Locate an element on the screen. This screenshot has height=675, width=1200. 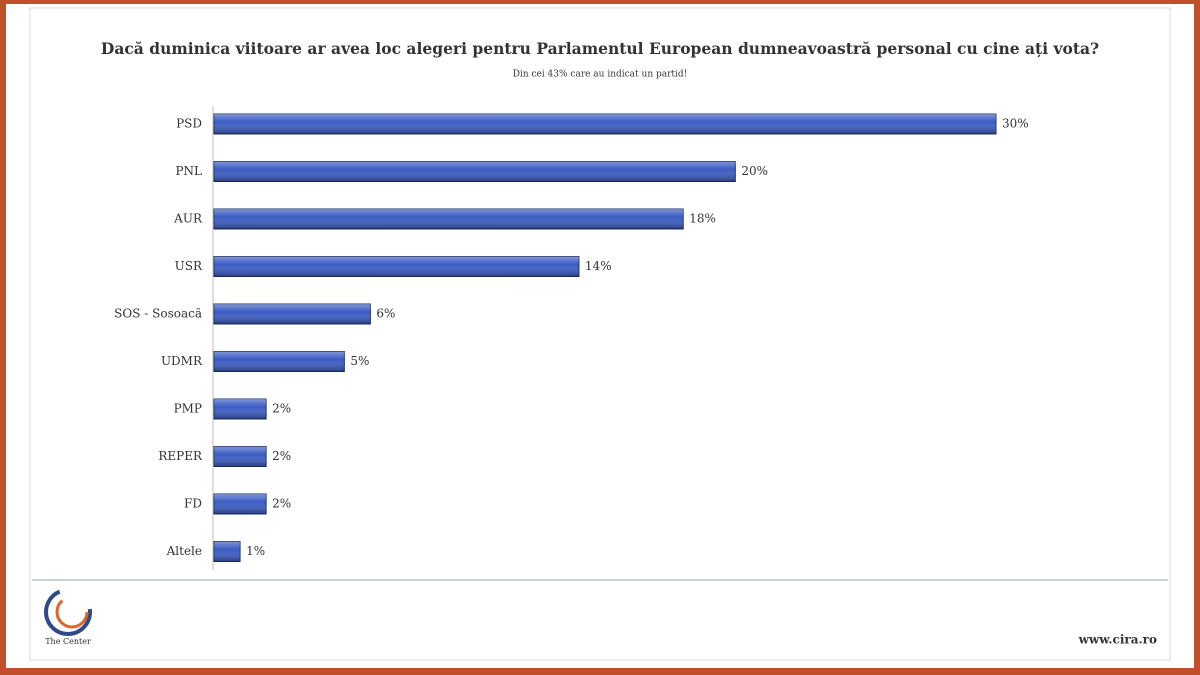
value-label: 30% is located at coordinates (1015, 124).